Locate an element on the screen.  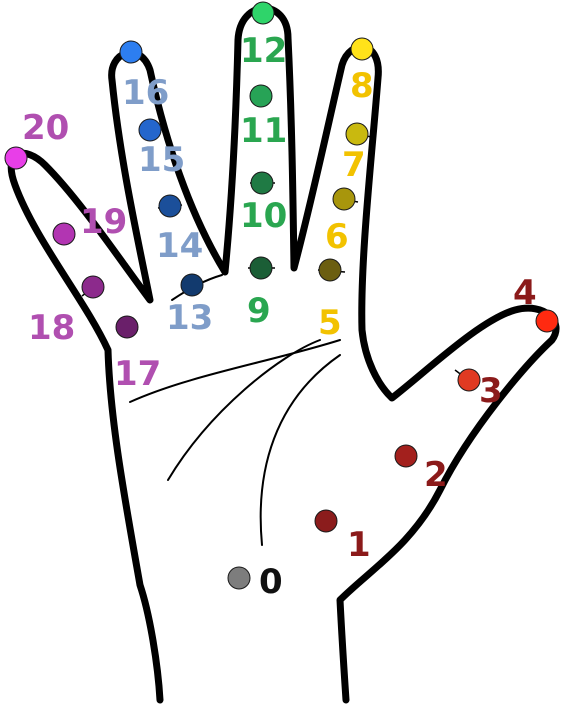
keypoint-0-wrist is located at coordinates (239, 578).